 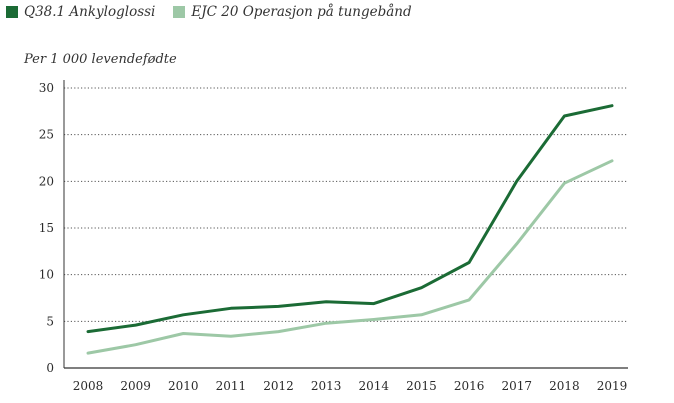 What do you see at coordinates (88, 386) in the screenshot?
I see `x-tick-label-2008: 2008` at bounding box center [88, 386].